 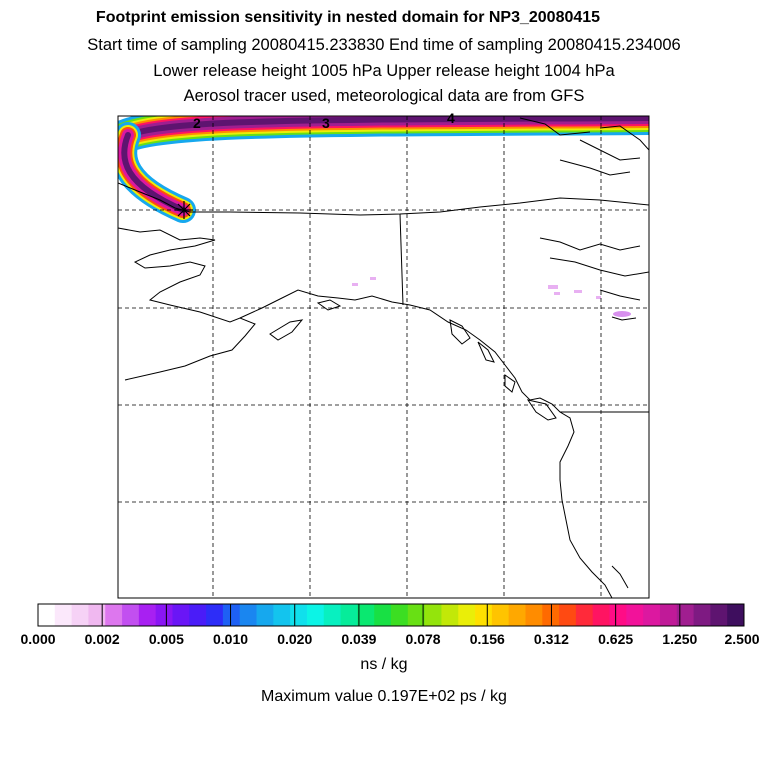 I want to click on sensitivity-patches, so click(x=491, y=297).